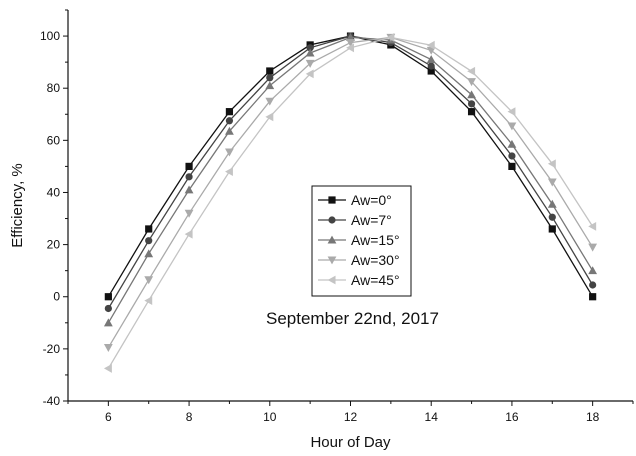  I want to click on y-tick-label: 100, so click(50, 36).